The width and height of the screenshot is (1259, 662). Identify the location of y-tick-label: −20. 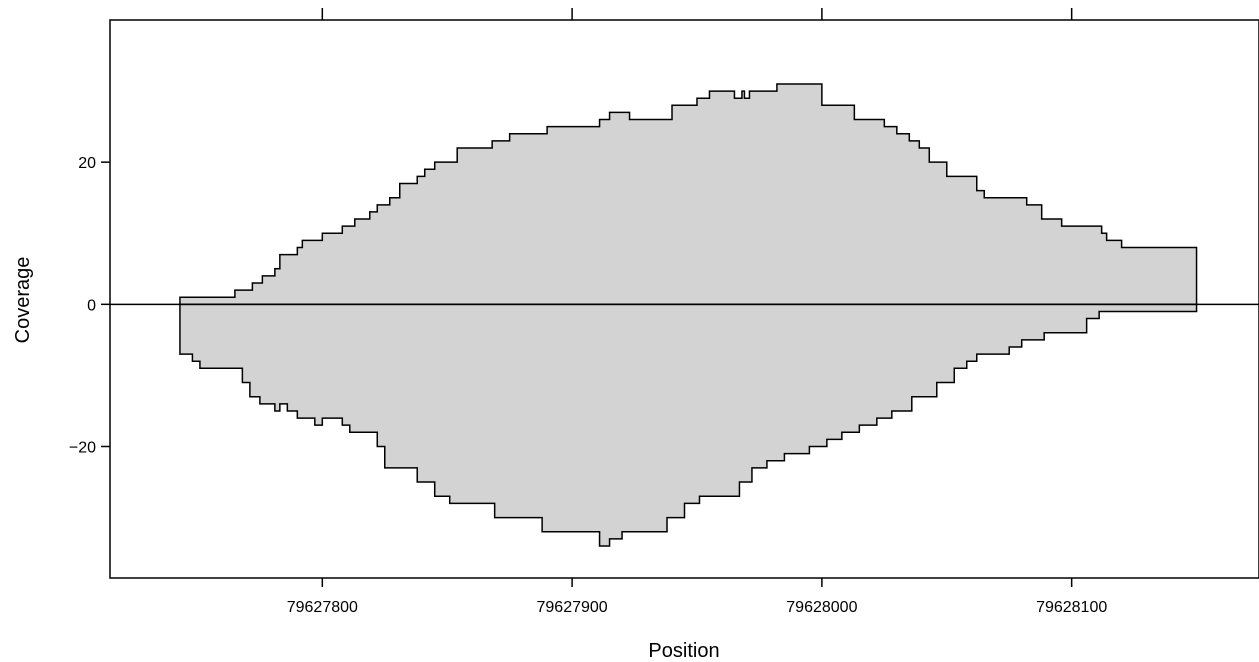
(82, 447).